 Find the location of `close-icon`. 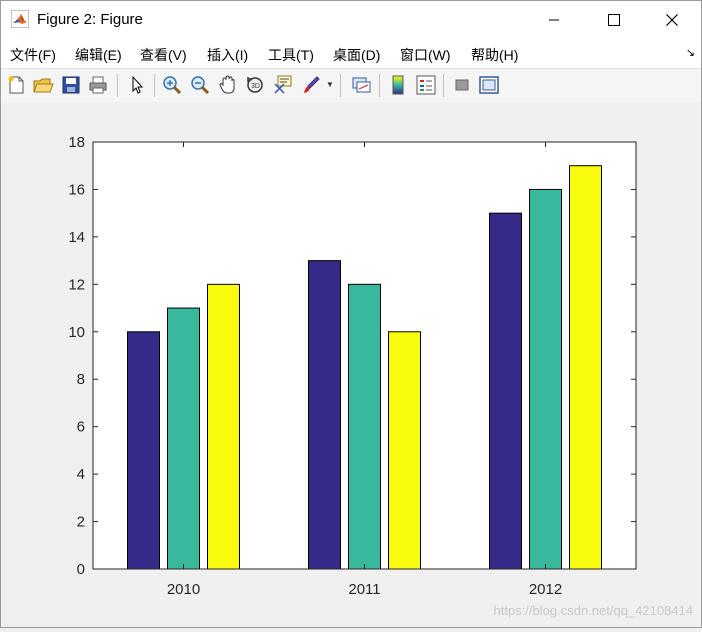

close-icon is located at coordinates (672, 19).